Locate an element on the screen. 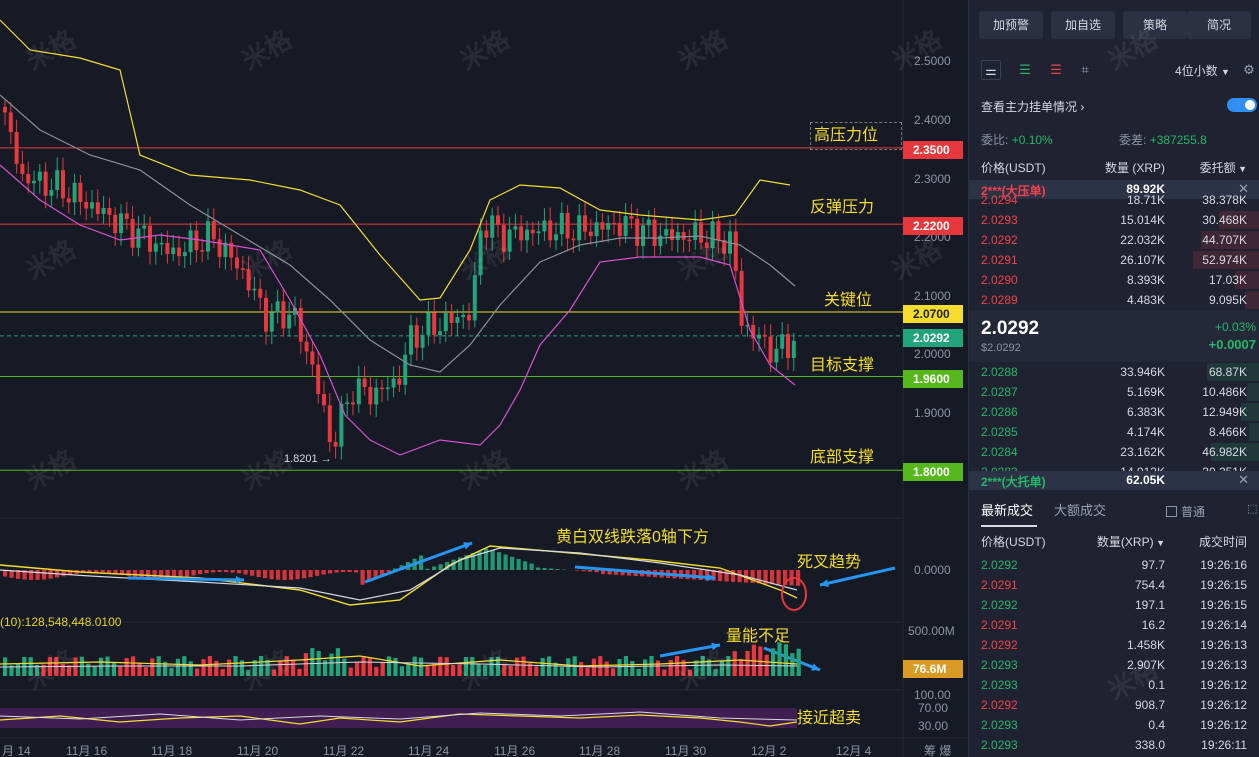  big-bid-row: 2***(大托单) 62.05K ✕ is located at coordinates (1114, 480).